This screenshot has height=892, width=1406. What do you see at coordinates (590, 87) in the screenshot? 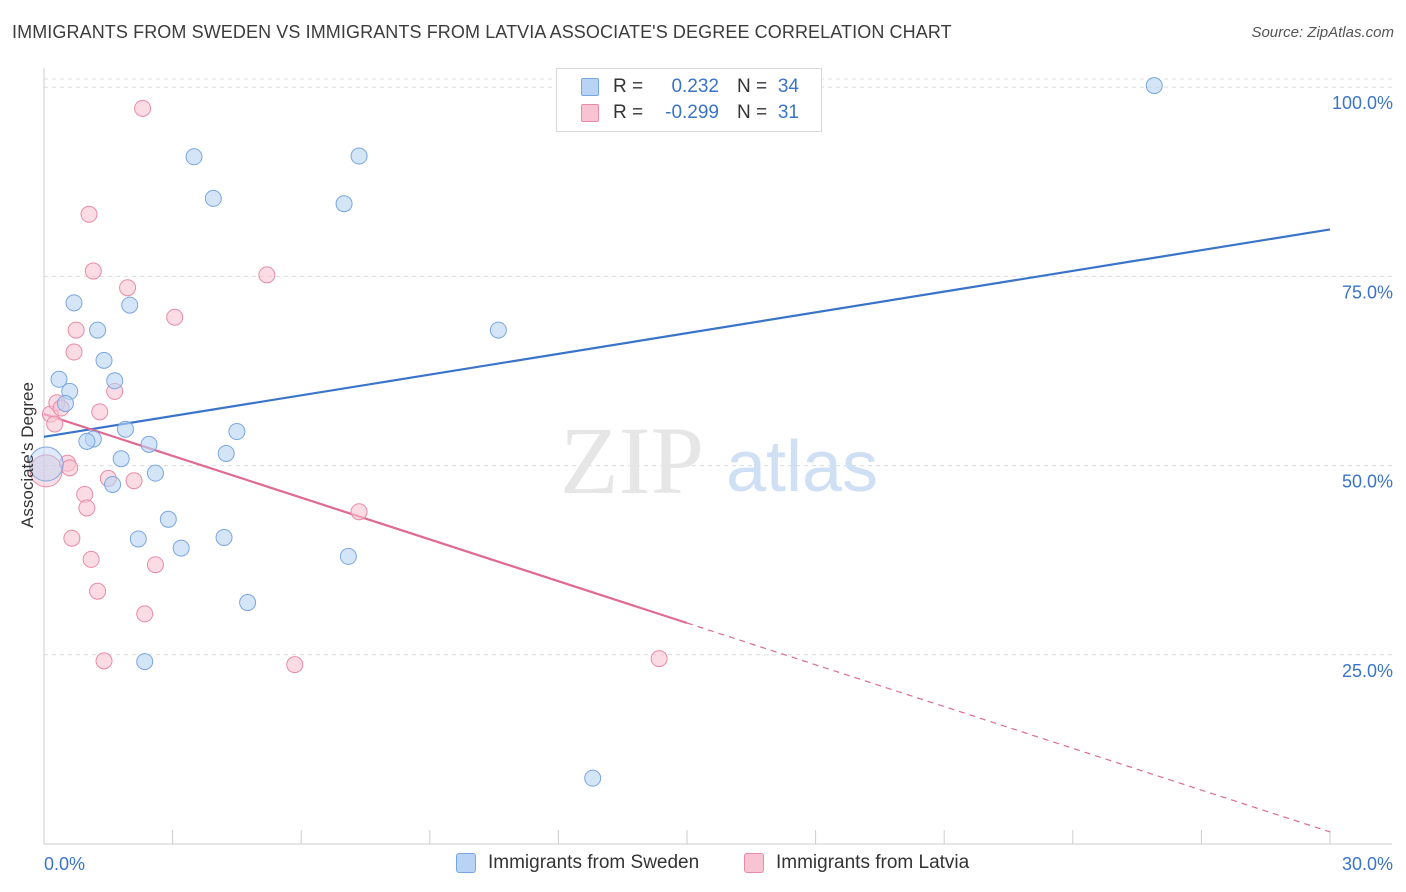
I see `sweden-swatch` at bounding box center [590, 87].